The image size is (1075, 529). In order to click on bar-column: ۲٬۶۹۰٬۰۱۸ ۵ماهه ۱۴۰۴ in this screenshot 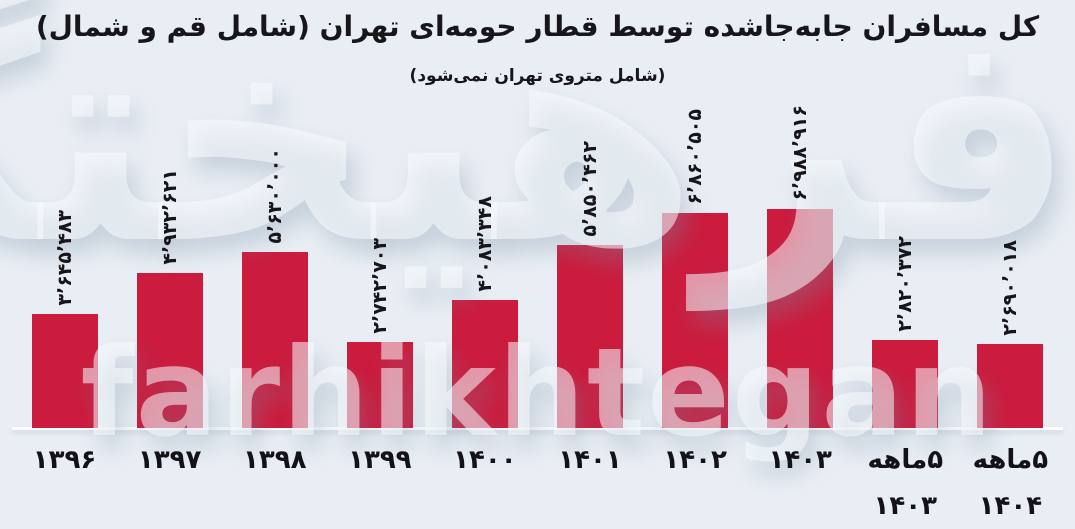, I will do `click(1010, 310)`.